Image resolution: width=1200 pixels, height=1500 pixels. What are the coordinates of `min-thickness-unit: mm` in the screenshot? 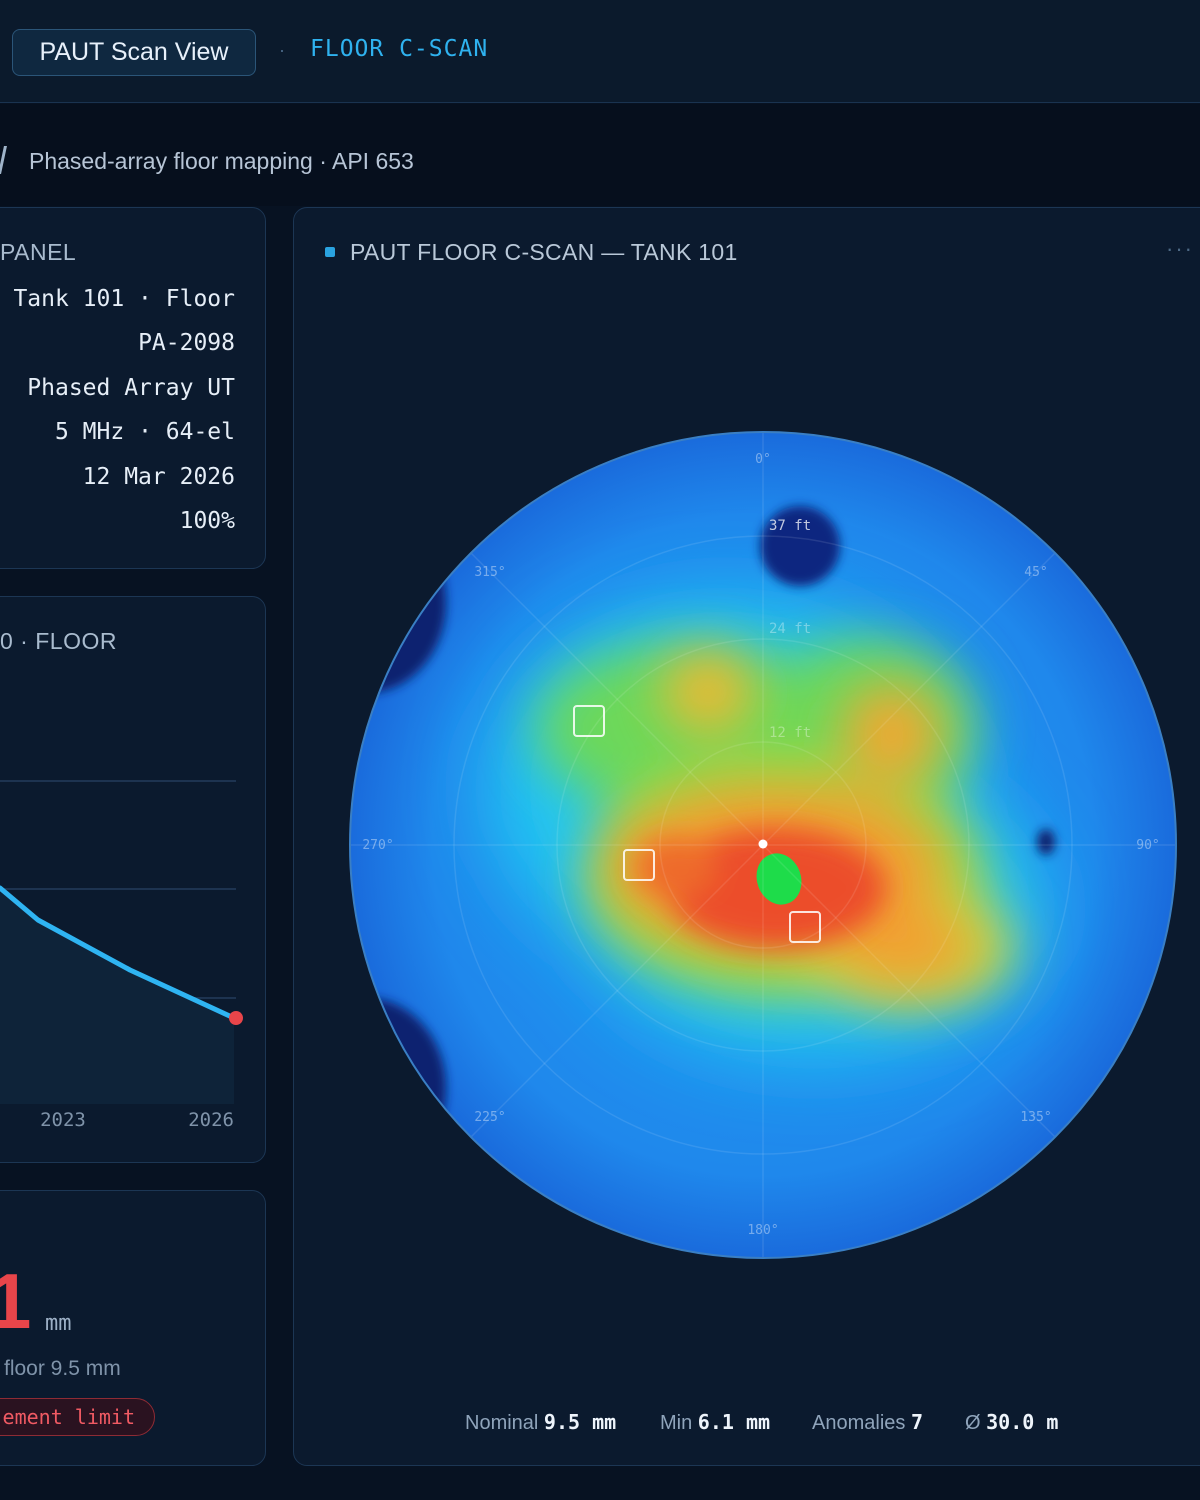 It's located at (58, 1323).